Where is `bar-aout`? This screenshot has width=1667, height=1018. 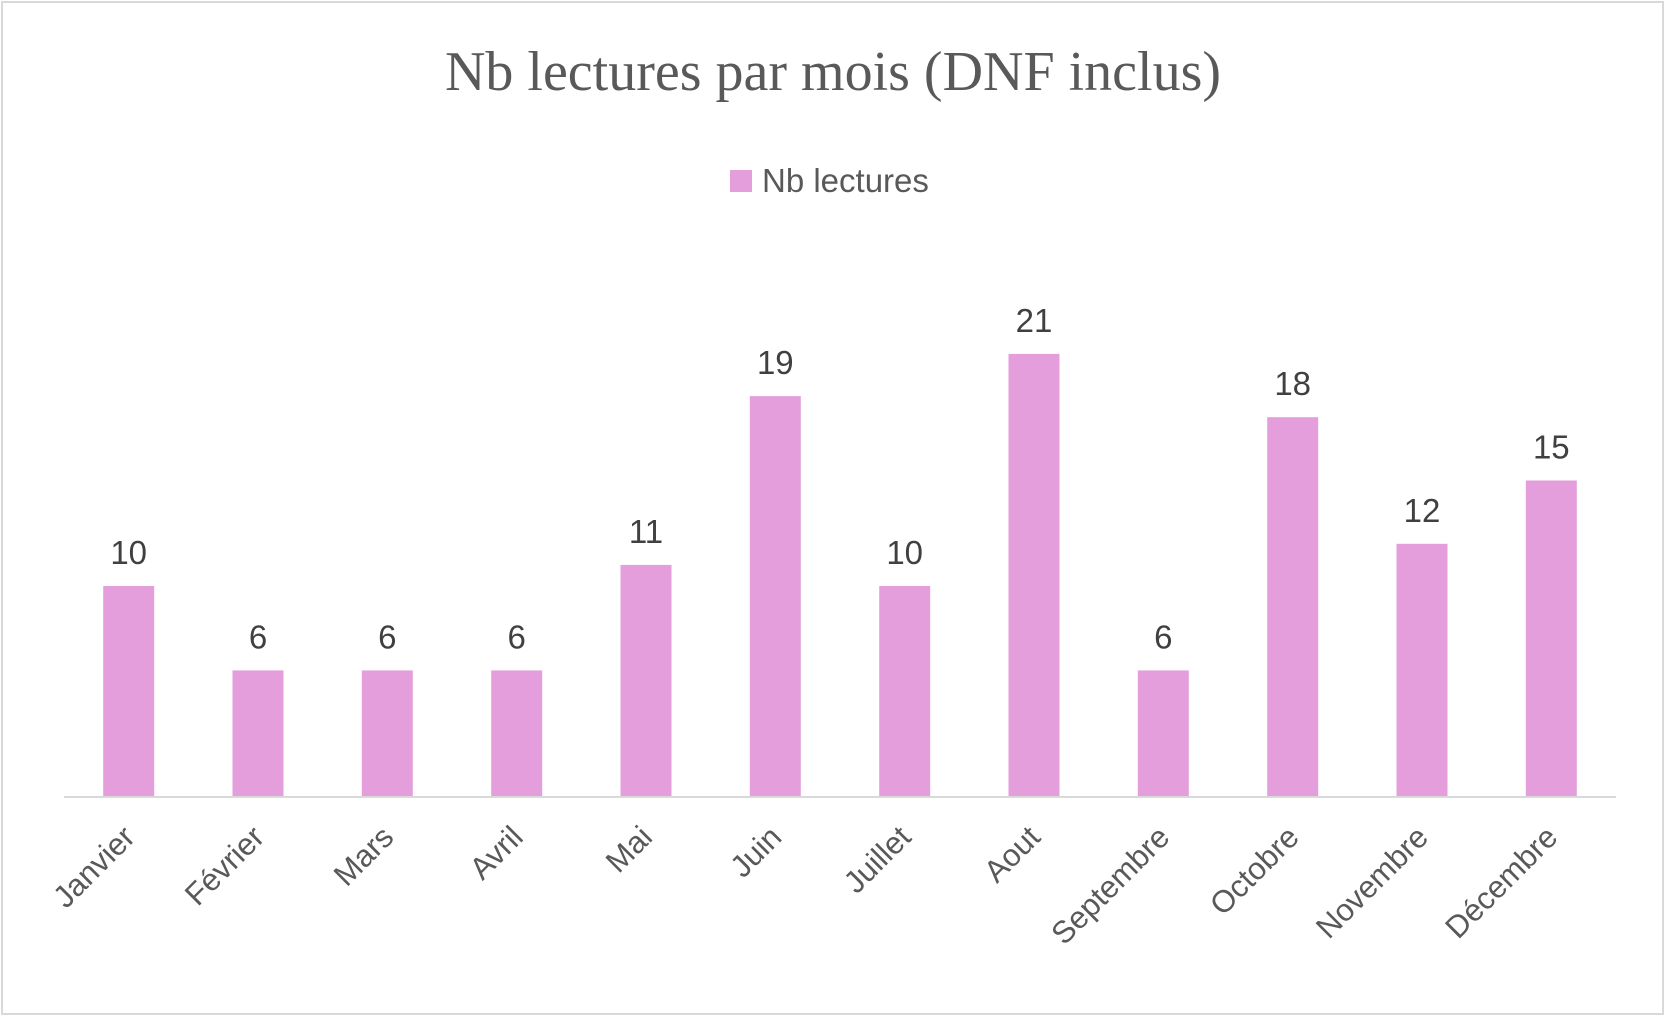 bar-aout is located at coordinates (1034, 575).